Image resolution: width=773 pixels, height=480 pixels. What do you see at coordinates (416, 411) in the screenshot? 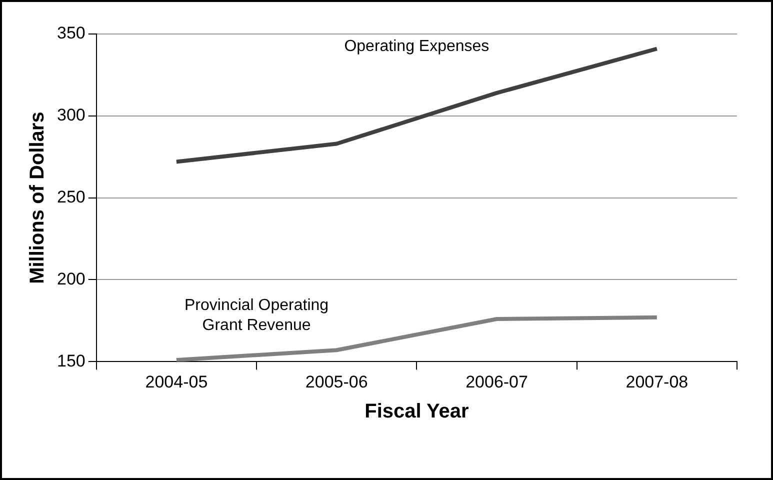
I see `x-axis-title: Fiscal Year` at bounding box center [416, 411].